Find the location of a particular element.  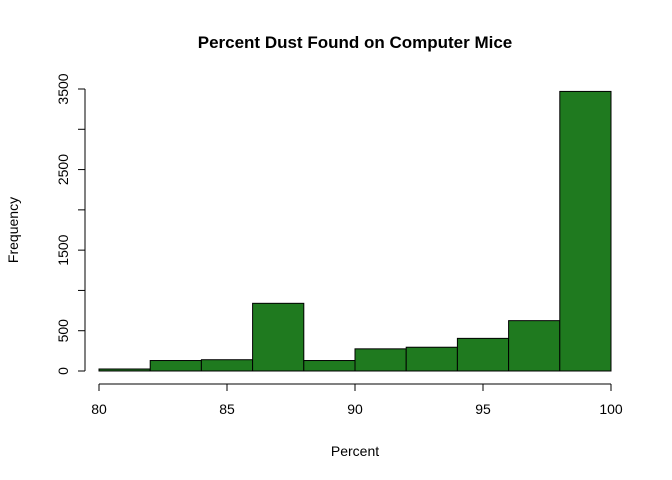

x-tick-label: 95 is located at coordinates (483, 409).